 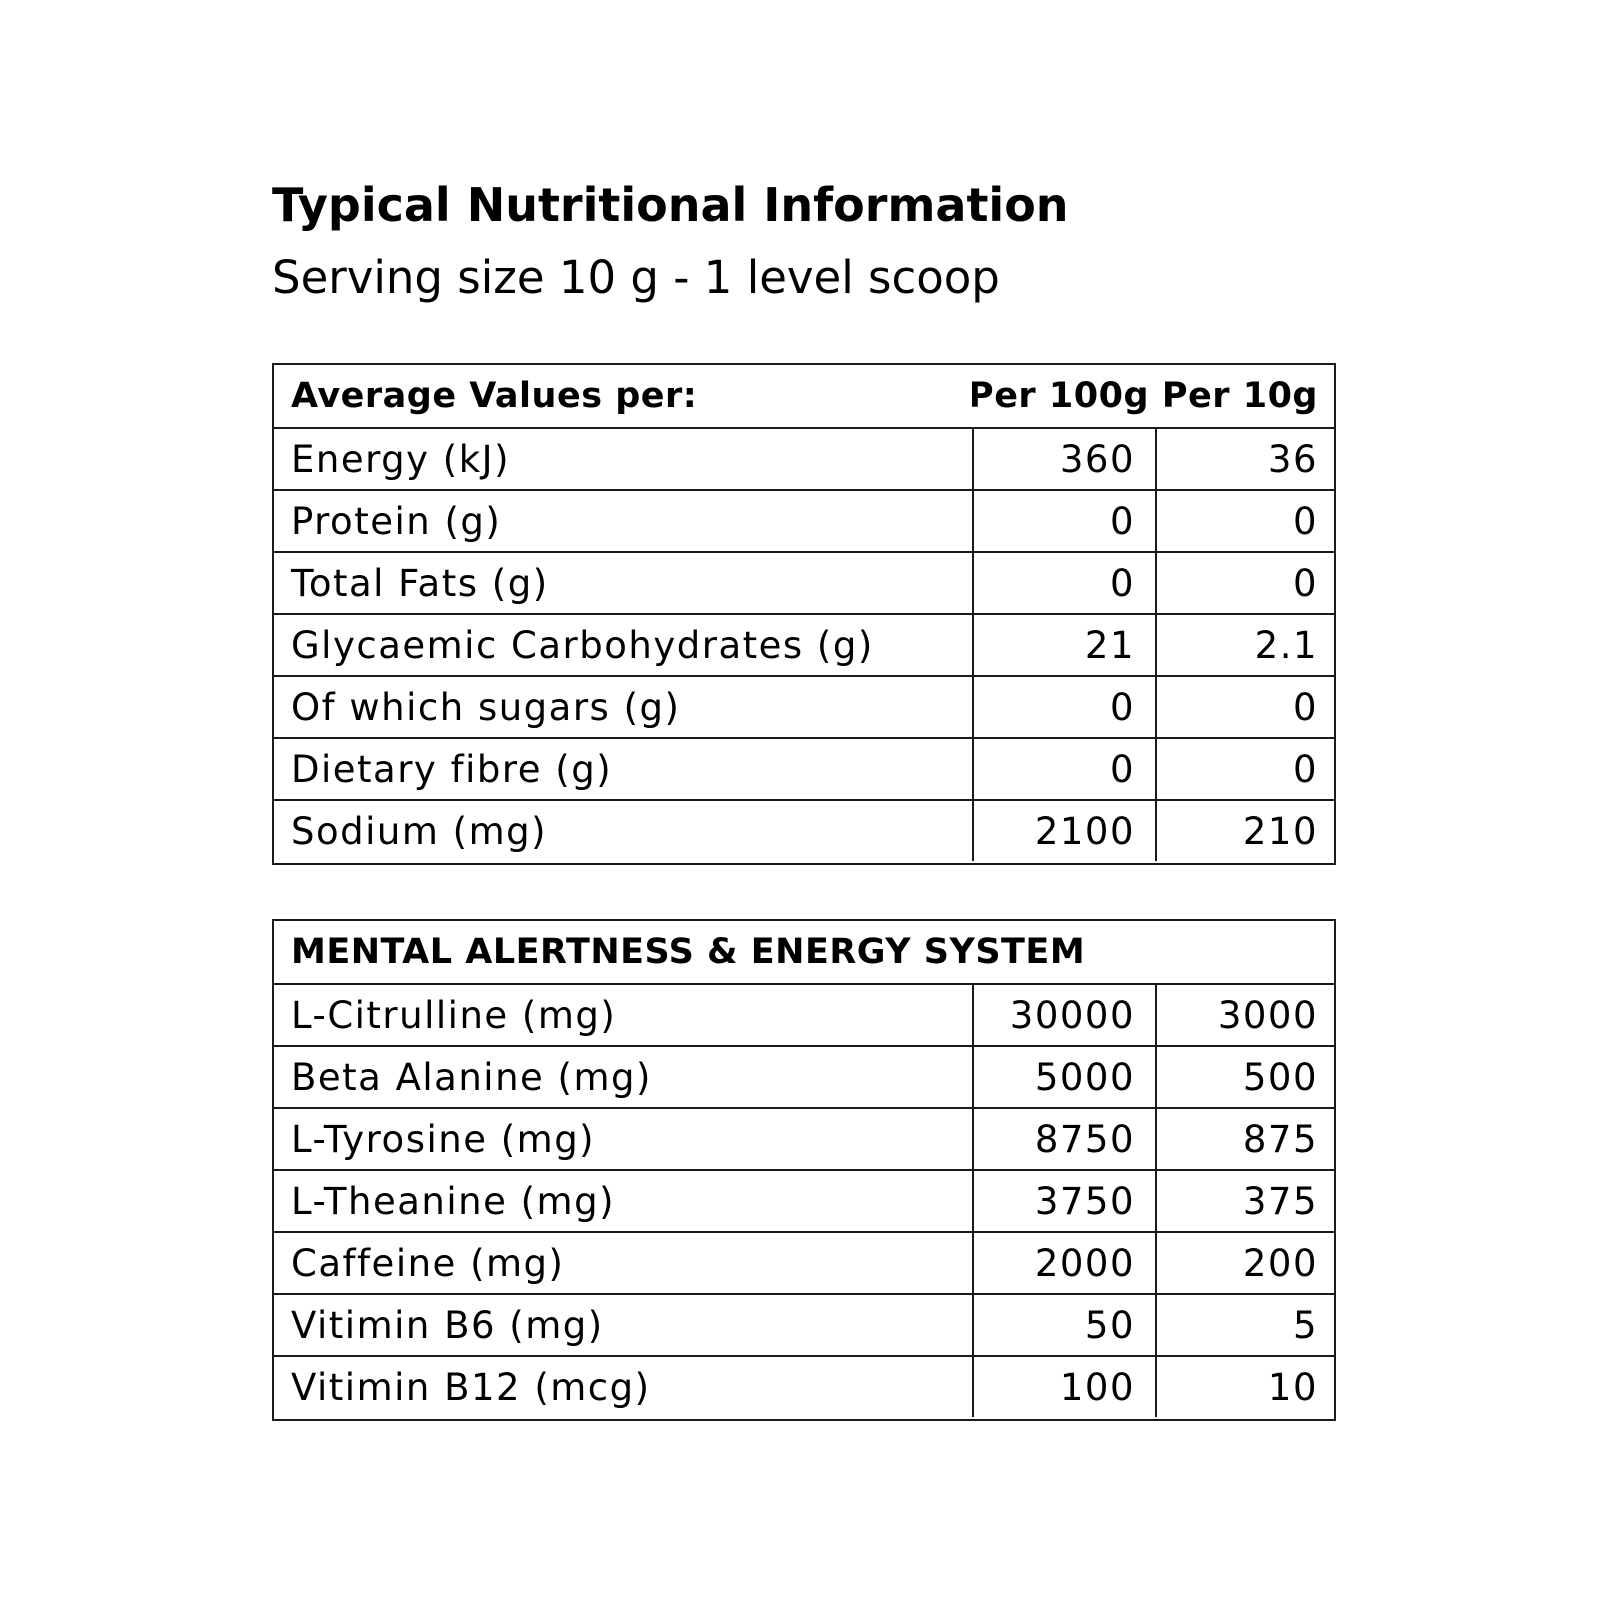 What do you see at coordinates (804, 1014) in the screenshot?
I see `table-row: L-Citrulline (mg) 30000 3000` at bounding box center [804, 1014].